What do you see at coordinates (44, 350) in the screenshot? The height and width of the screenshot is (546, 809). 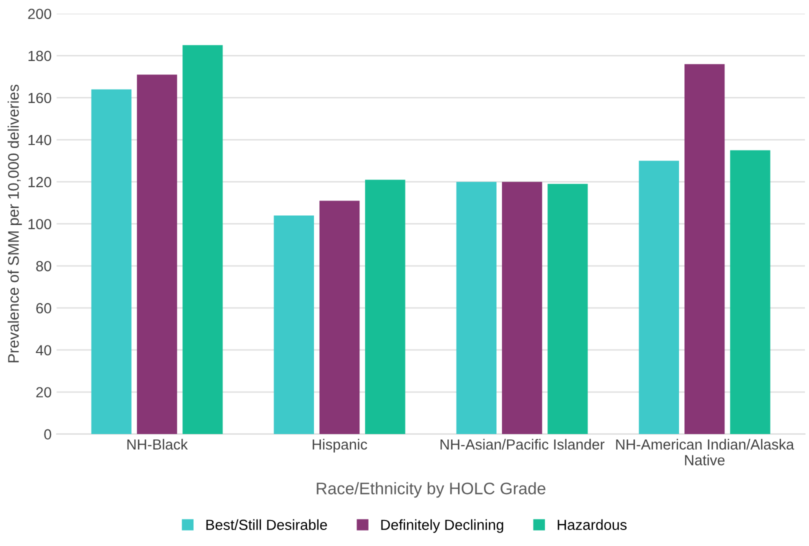 I see `y-tick-label: 40` at bounding box center [44, 350].